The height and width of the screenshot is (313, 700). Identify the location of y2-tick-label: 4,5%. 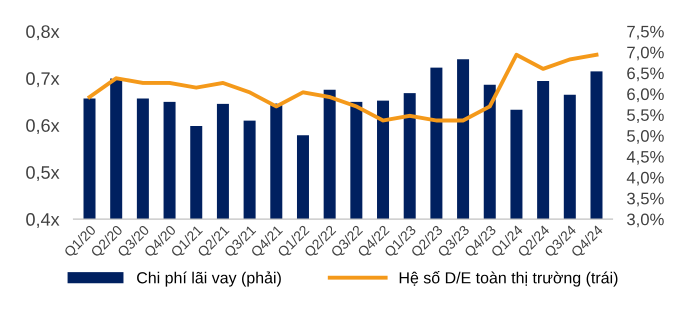
(645, 157).